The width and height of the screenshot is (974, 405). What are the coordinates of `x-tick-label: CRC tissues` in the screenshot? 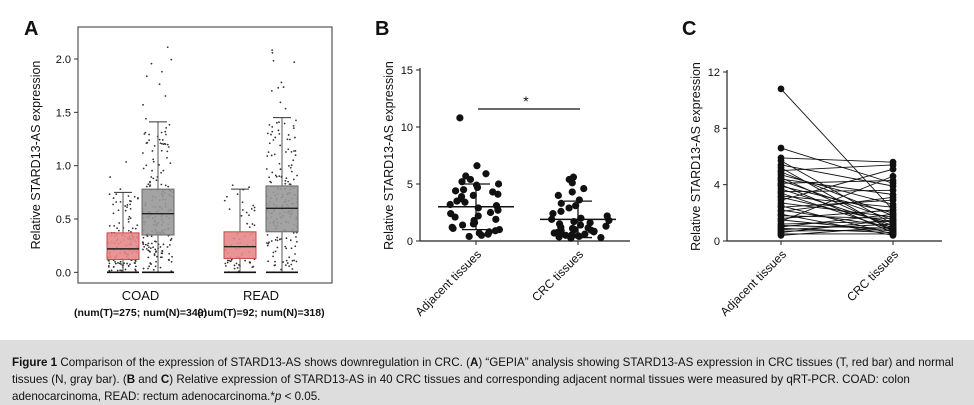 It's located at (872, 275).